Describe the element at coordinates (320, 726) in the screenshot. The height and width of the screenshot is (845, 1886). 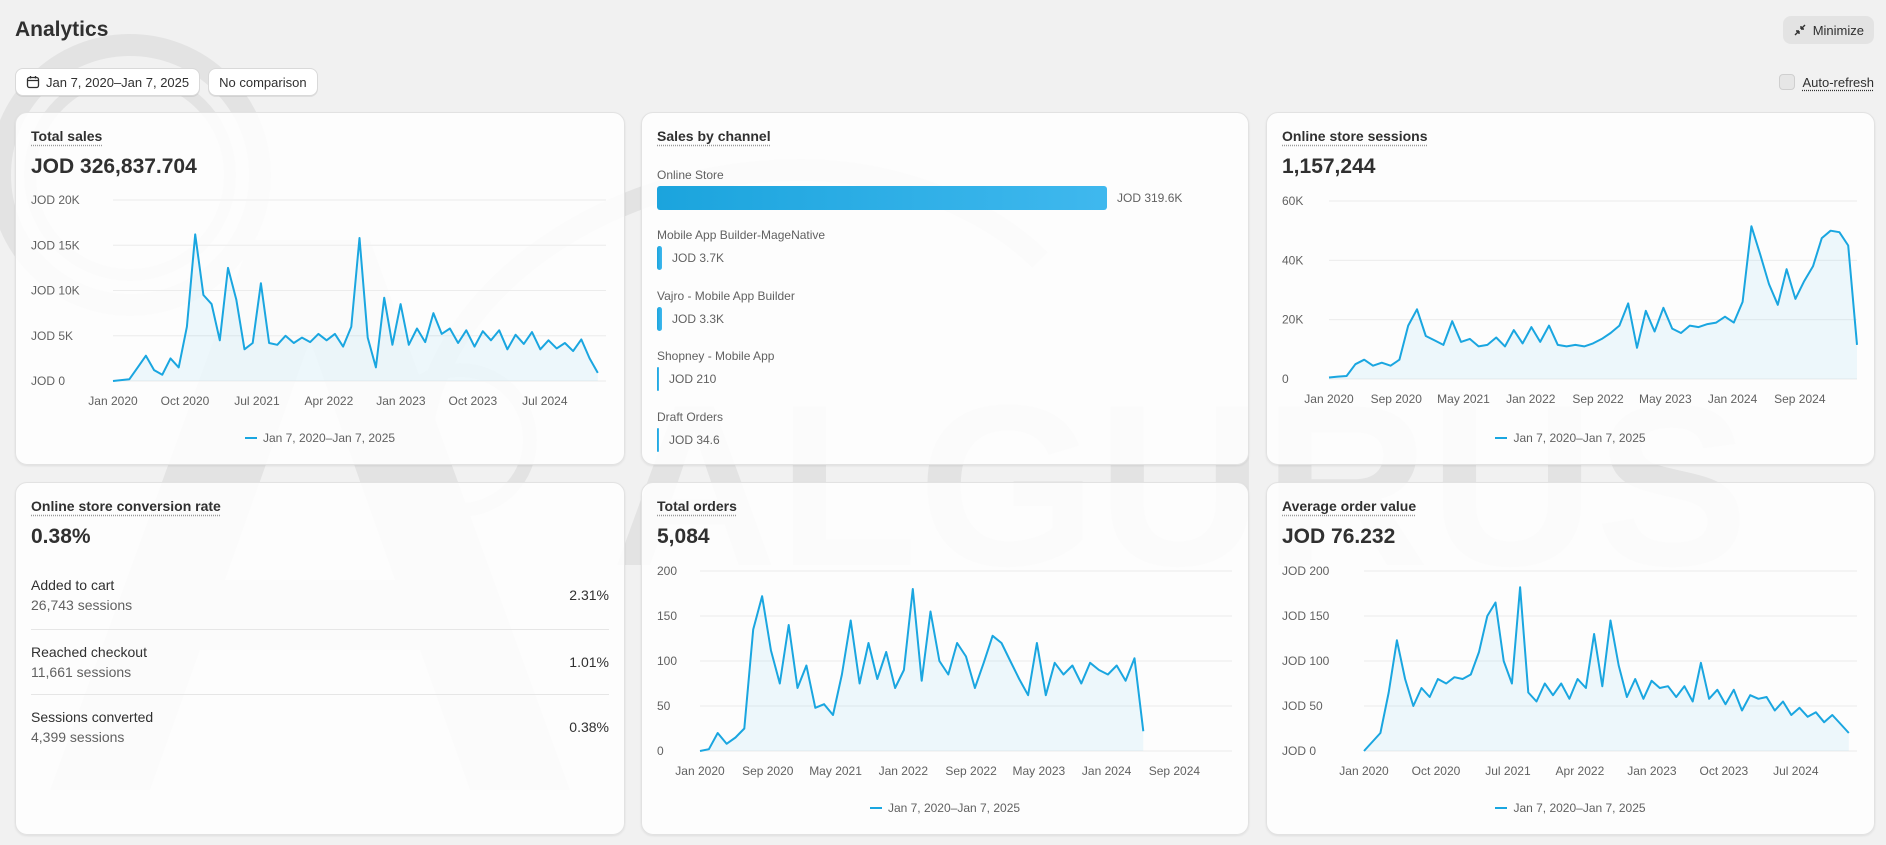
I see `conversion-row: Sessions converted 4,399 sessions 0.38%` at that location.